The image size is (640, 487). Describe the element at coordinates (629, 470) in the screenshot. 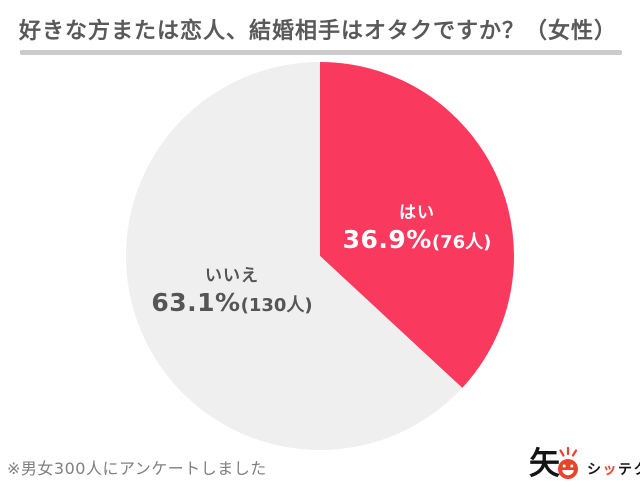

I see `brand-text-part3: テク` at that location.